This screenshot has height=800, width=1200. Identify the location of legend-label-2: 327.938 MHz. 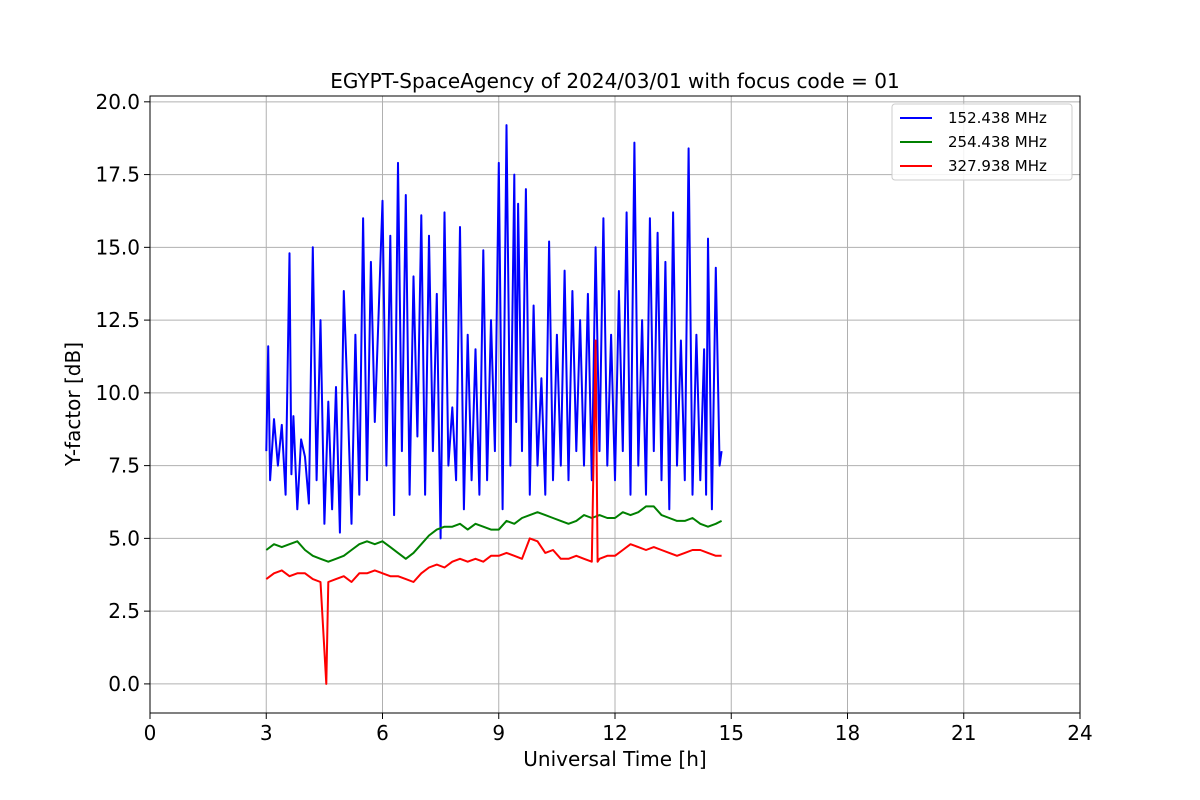
(997, 166).